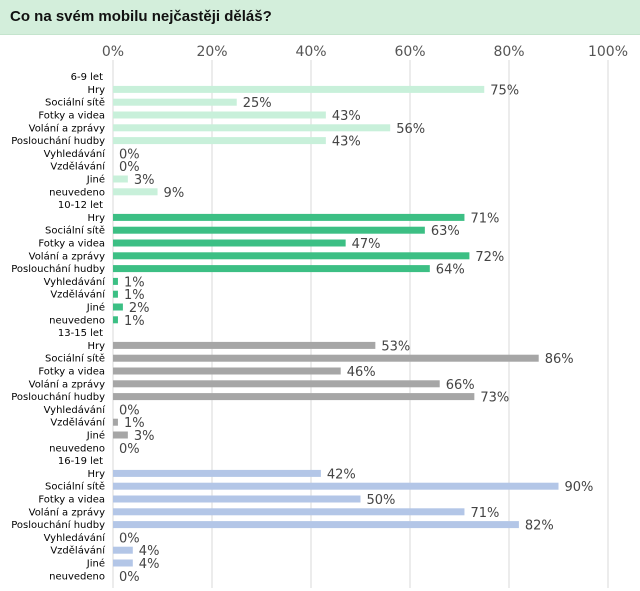  Describe the element at coordinates (139, 308) in the screenshot. I see `data-label: 2%` at that location.